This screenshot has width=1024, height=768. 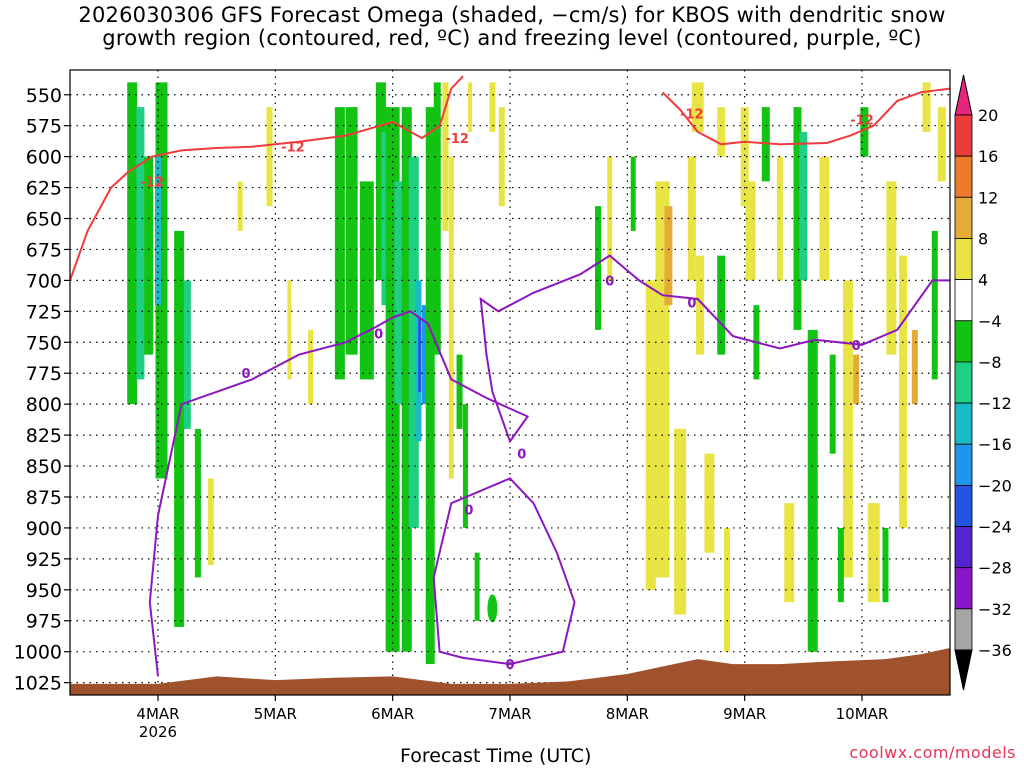 I want to click on y-tick-label: 650, so click(x=44, y=220).